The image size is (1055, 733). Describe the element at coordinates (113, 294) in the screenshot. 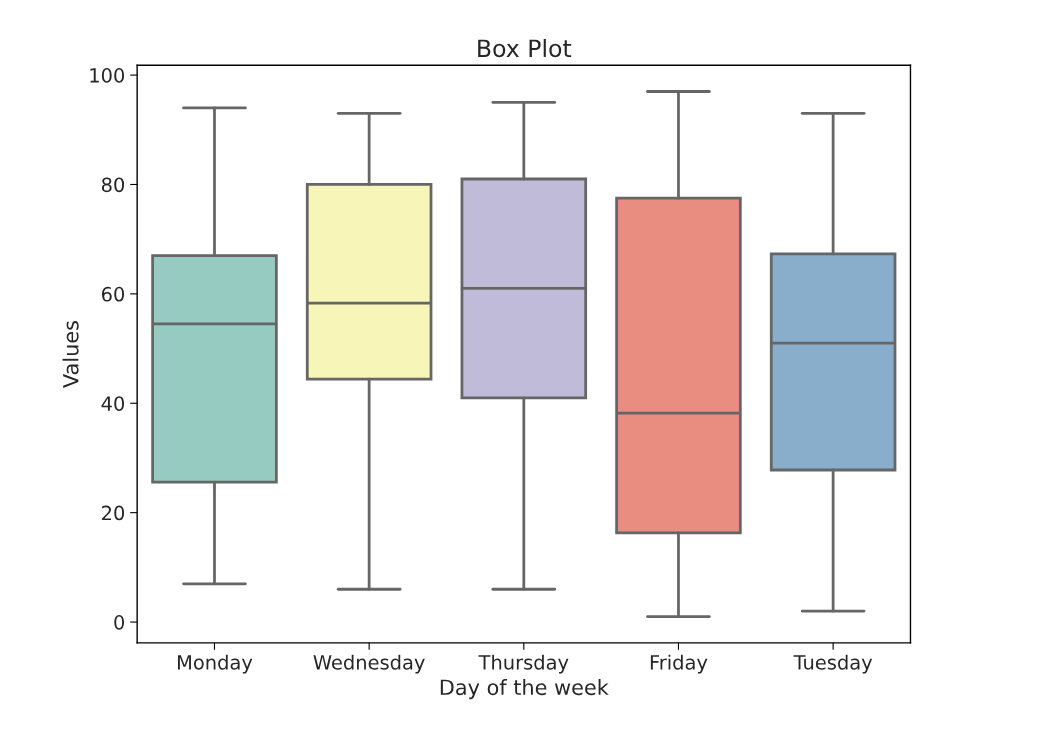

I see `y-tick-label: 60` at that location.